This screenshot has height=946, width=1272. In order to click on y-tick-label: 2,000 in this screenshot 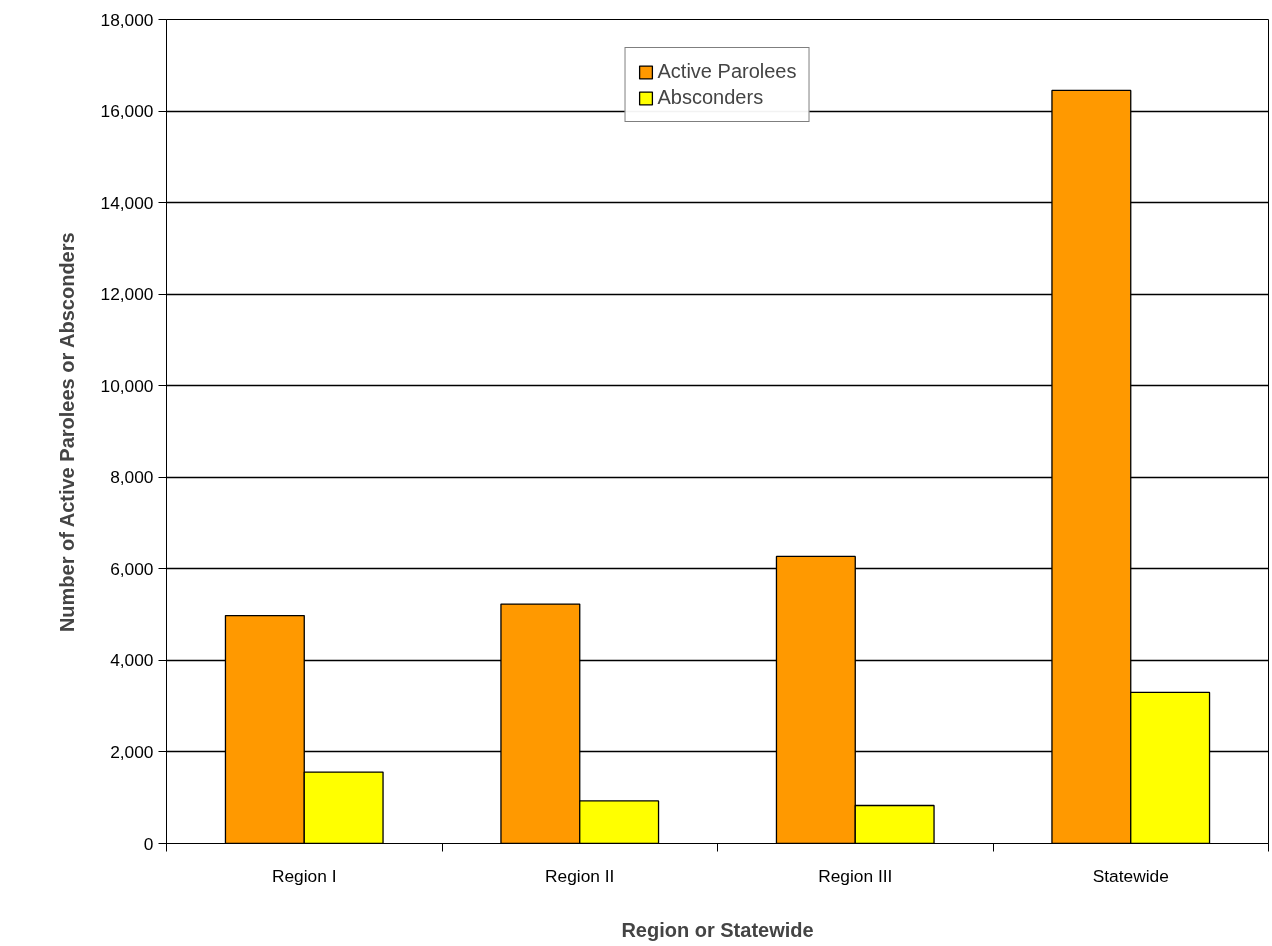, I will do `click(132, 751)`.